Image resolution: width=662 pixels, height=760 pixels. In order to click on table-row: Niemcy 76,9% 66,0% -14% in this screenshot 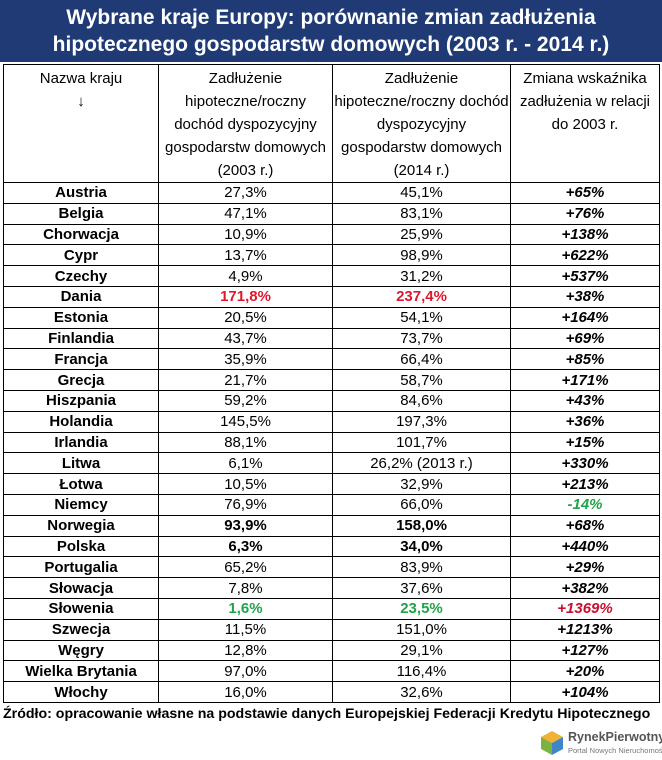, I will do `click(331, 504)`.